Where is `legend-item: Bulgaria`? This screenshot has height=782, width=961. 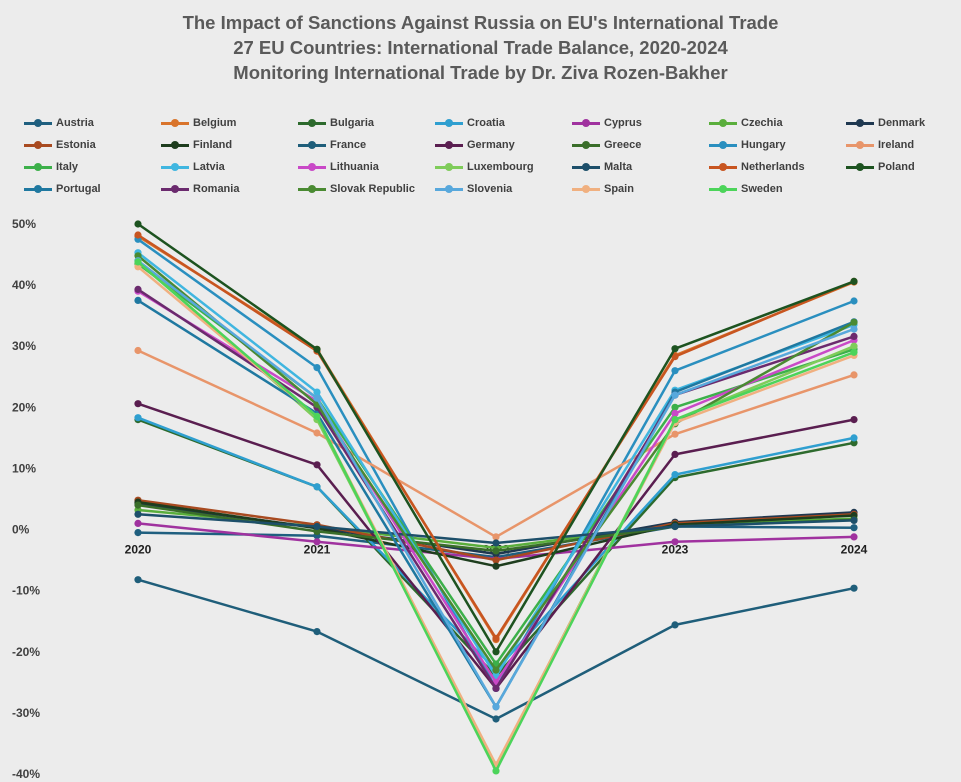
legend-item: Bulgaria is located at coordinates (366, 123).